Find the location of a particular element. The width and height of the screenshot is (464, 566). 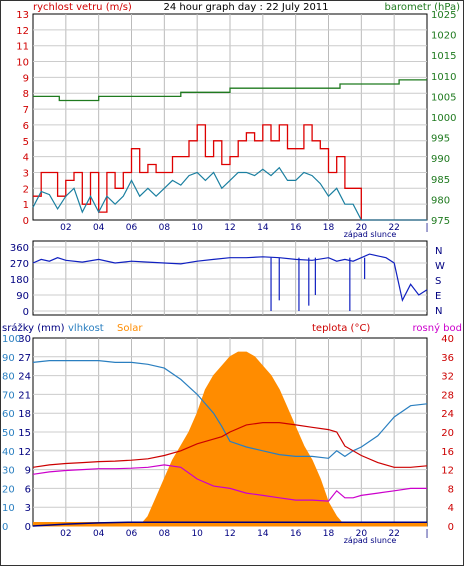

wind-tick-label: 2 is located at coordinates (26, 189).